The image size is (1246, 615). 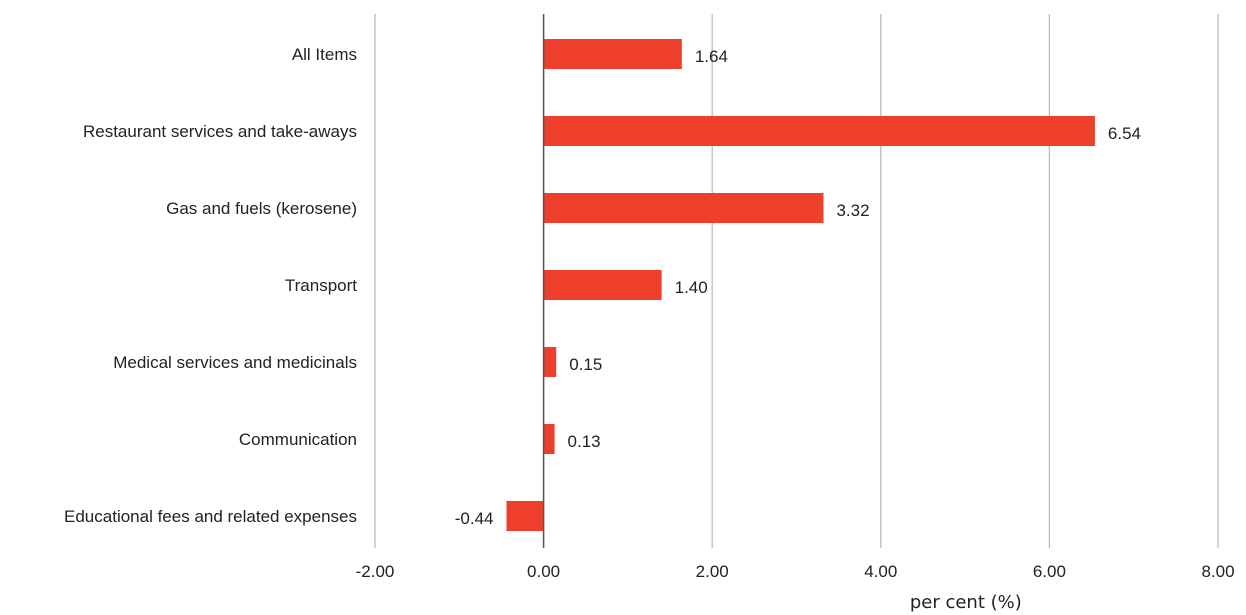 I want to click on data-label: 1.40, so click(x=691, y=287).